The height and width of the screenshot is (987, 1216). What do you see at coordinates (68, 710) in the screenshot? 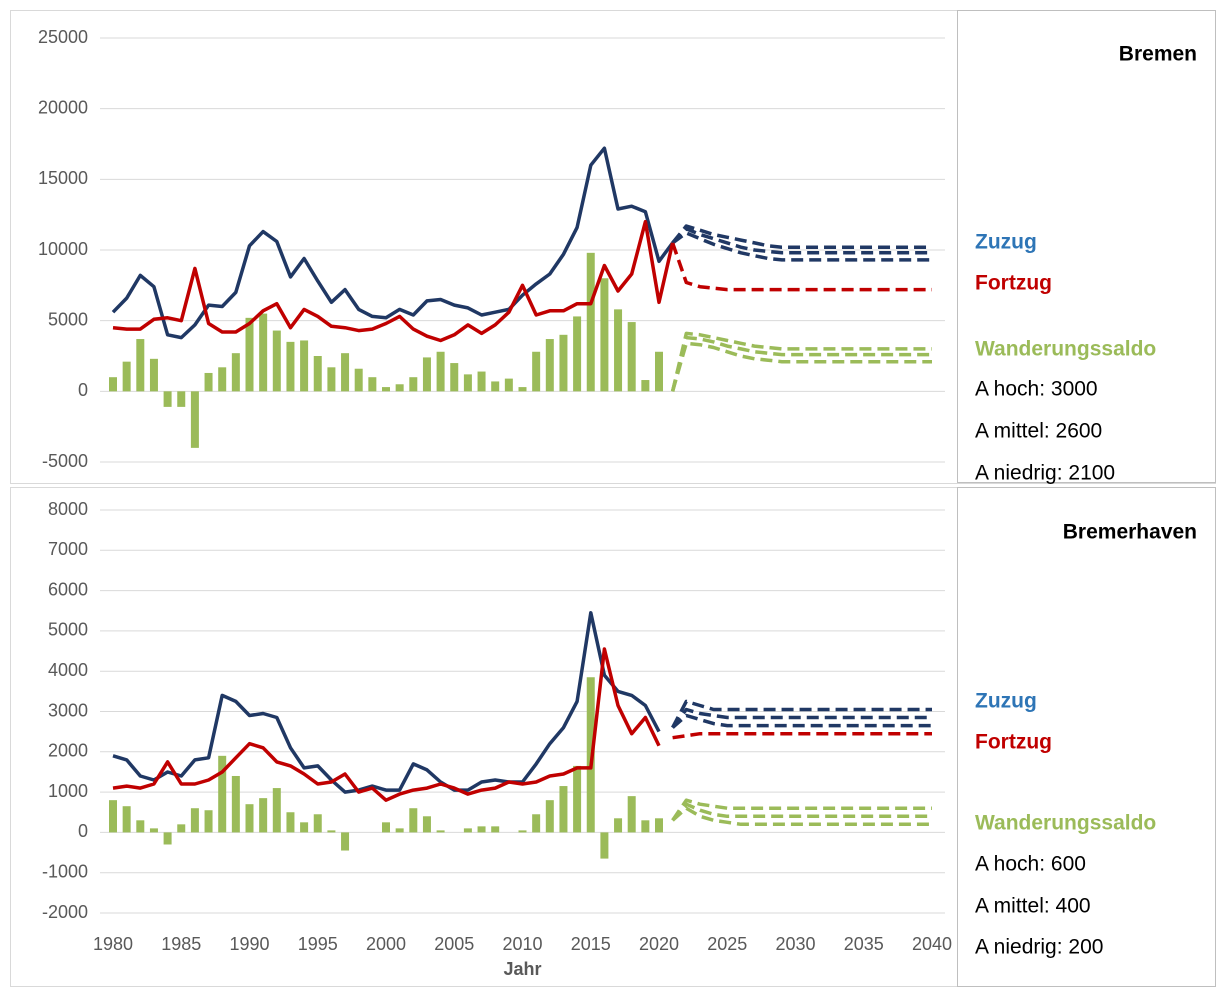
I see `y-tick-label: 3000` at bounding box center [68, 710].